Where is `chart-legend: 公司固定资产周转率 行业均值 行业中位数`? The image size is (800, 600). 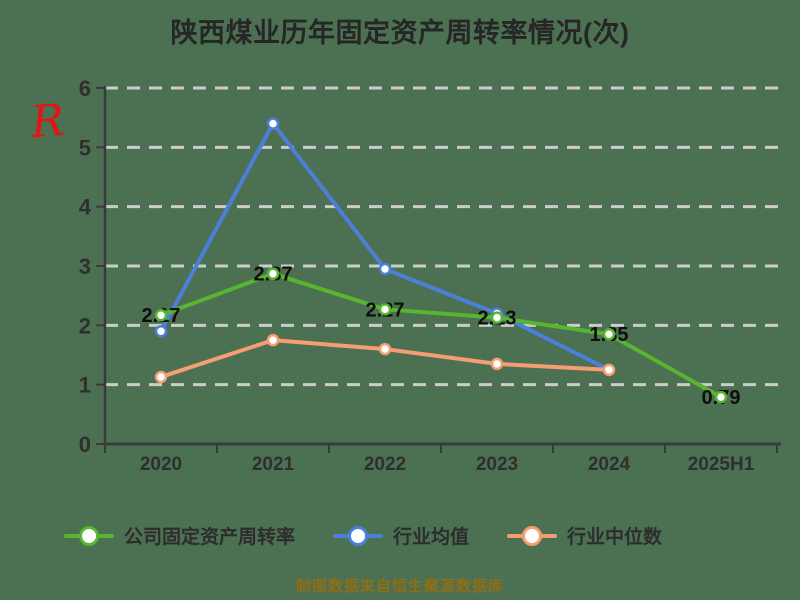
chart-legend: 公司固定资产周转率 行业均值 行业中位数 is located at coordinates (363, 535).